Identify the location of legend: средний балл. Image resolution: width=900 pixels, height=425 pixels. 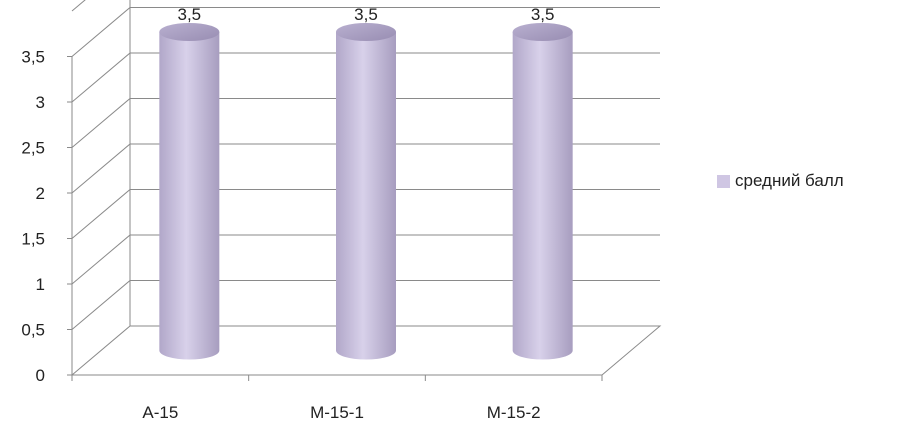
(780, 181).